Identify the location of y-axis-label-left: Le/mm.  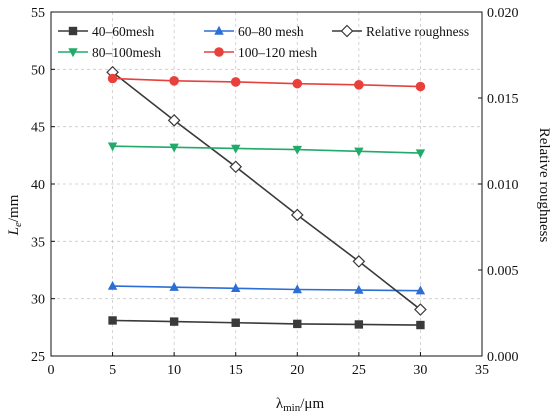
(15, 215).